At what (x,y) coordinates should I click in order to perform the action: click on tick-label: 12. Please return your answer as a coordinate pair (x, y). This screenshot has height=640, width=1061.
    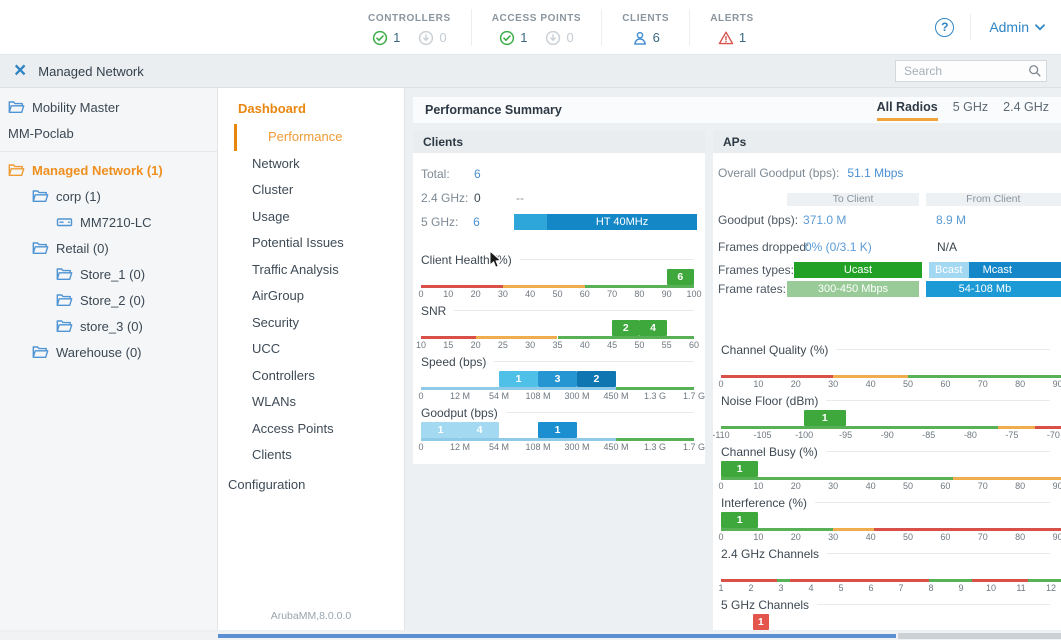
    Looking at the image, I should click on (1051, 588).